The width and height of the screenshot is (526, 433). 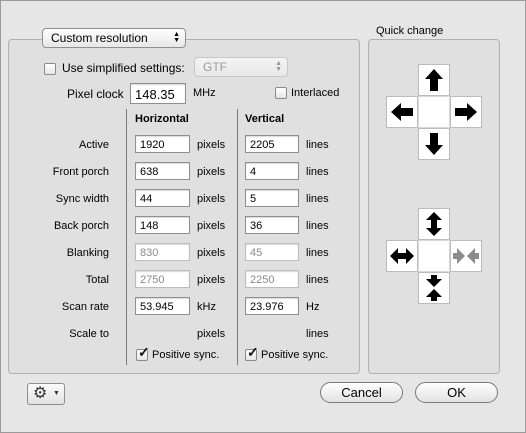 What do you see at coordinates (149, 253) in the screenshot?
I see `horizontal-blanking-value: 830` at bounding box center [149, 253].